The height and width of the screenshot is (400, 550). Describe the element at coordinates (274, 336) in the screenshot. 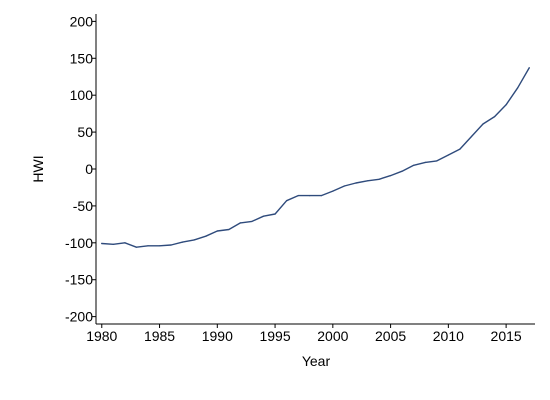

I see `x-tick-label: 1995` at that location.